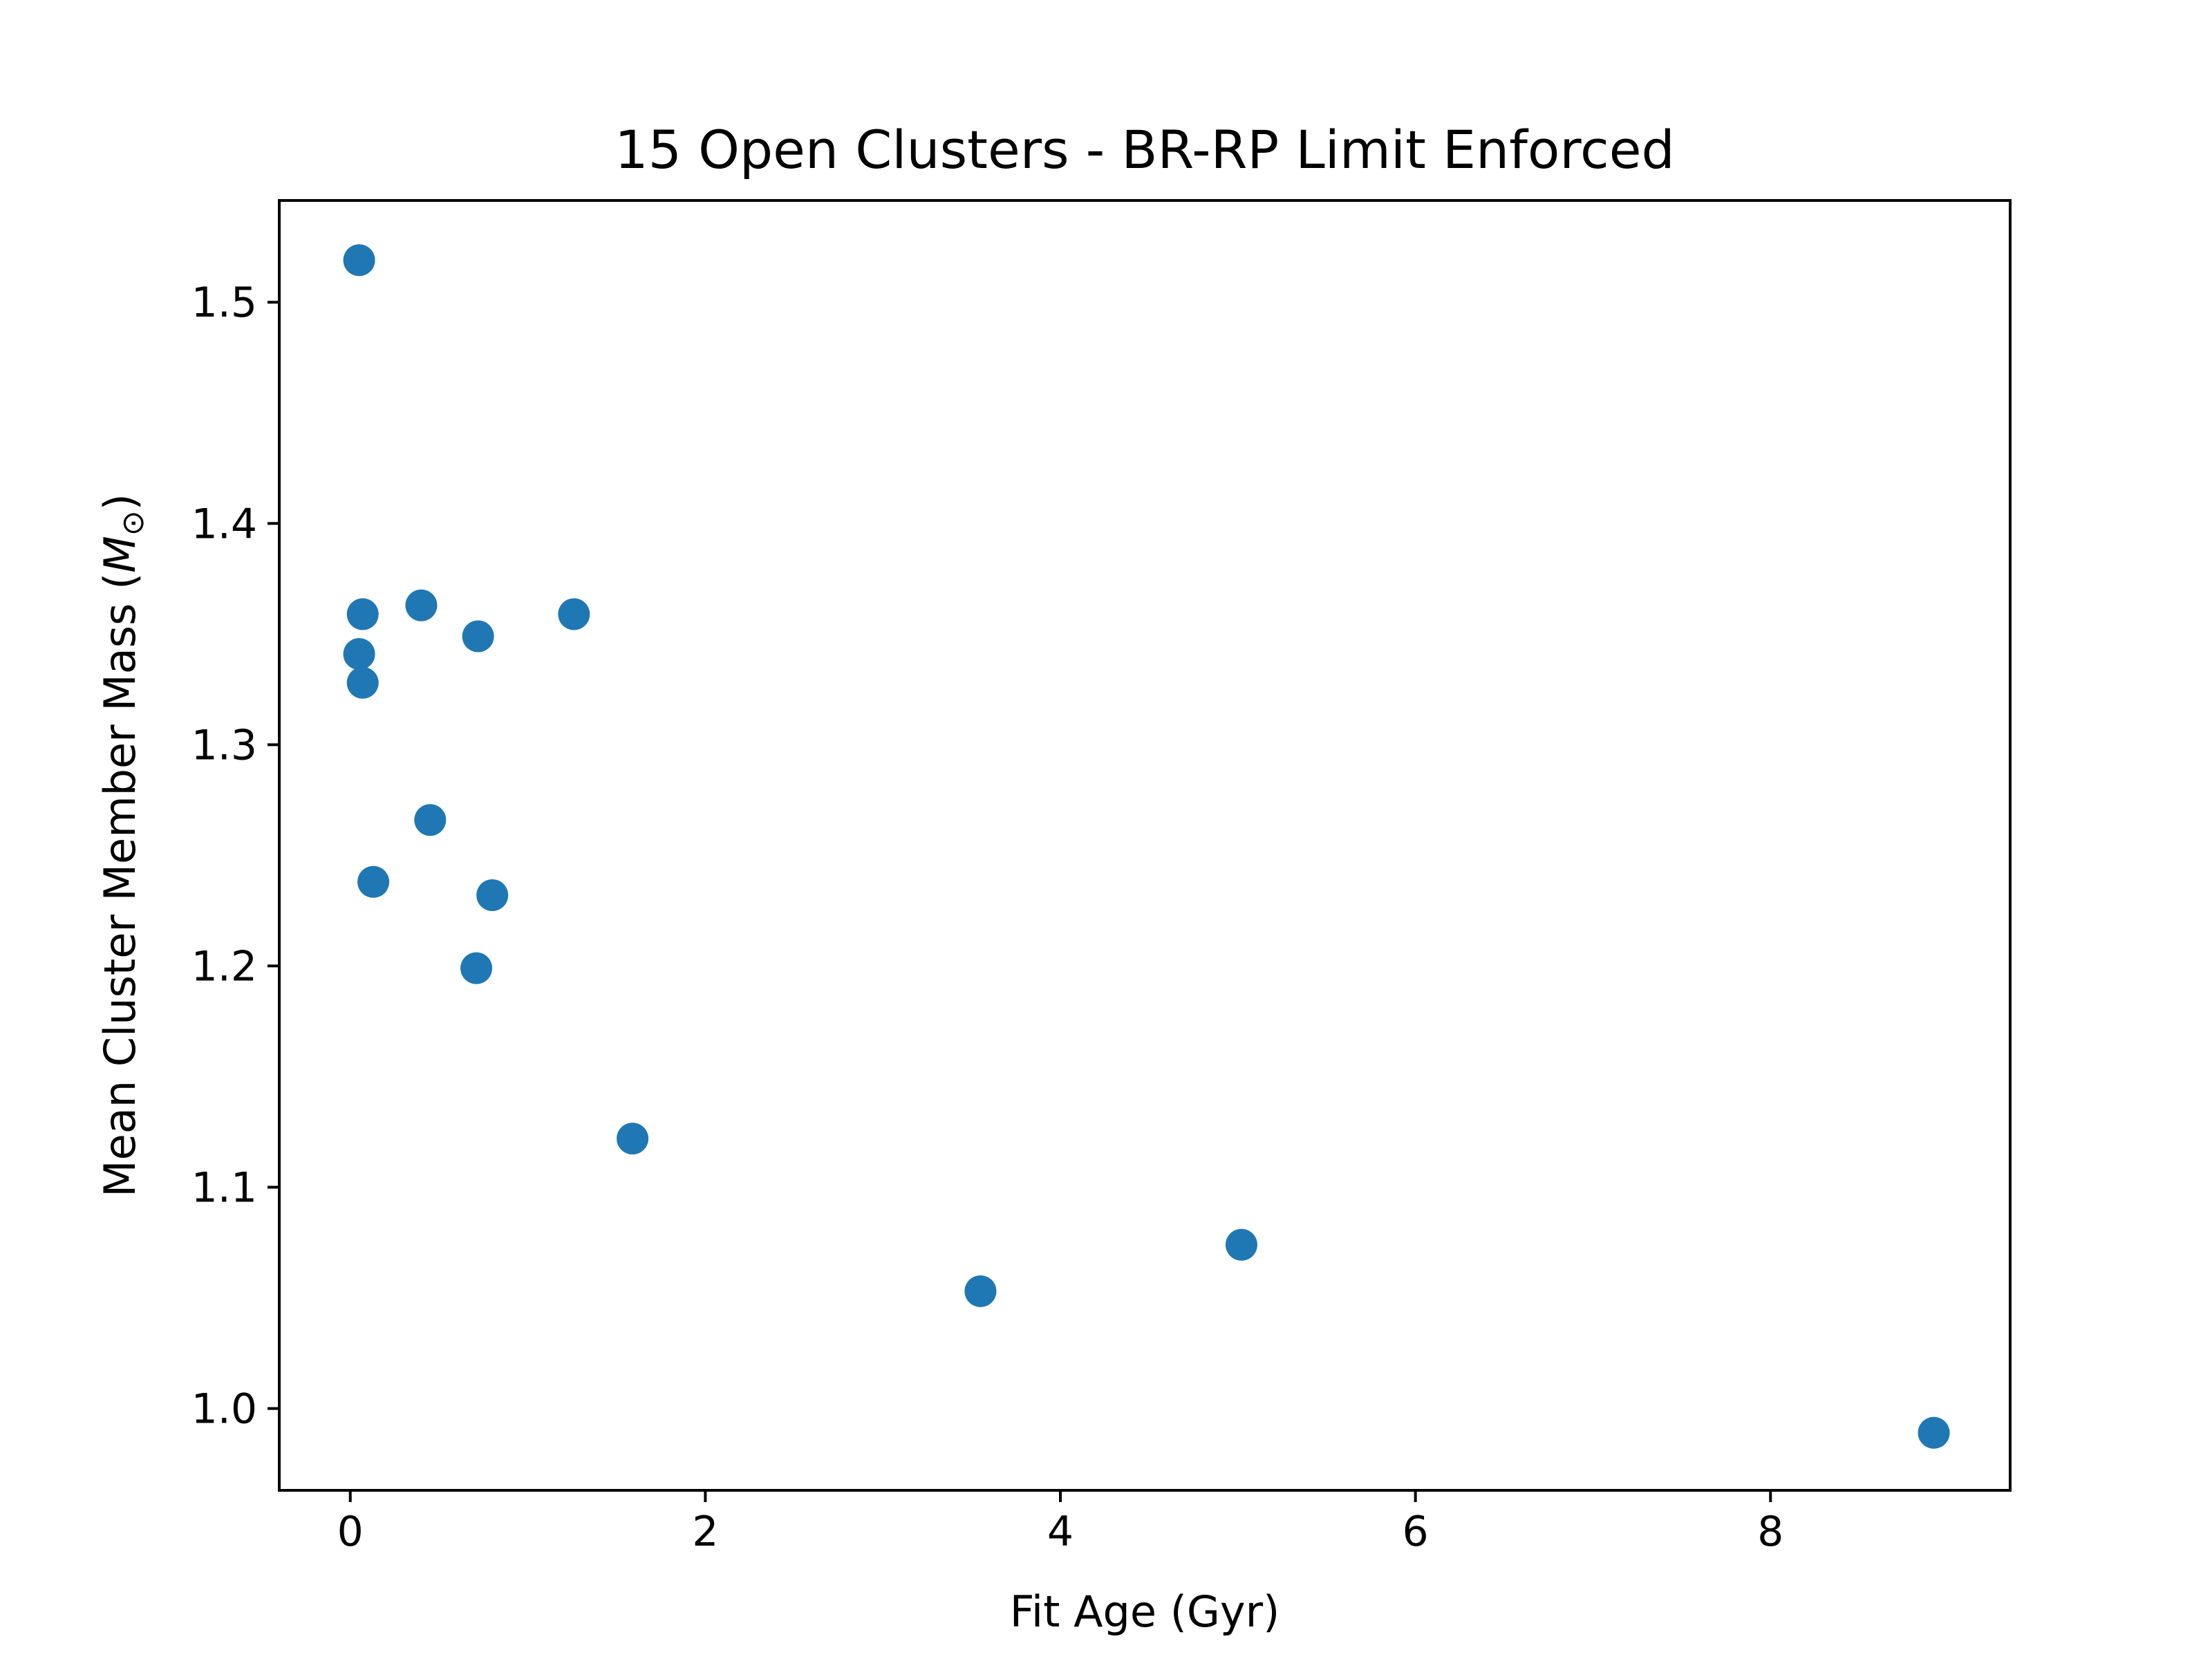 This screenshot has width=2212, height=1659. What do you see at coordinates (1770, 1532) in the screenshot?
I see `x-tick-label: 8` at bounding box center [1770, 1532].